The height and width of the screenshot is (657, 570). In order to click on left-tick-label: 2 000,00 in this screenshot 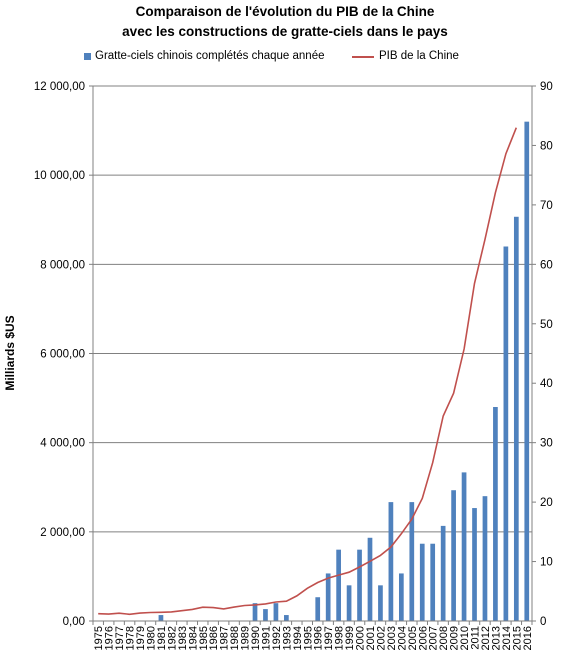, I will do `click(62, 533)`.